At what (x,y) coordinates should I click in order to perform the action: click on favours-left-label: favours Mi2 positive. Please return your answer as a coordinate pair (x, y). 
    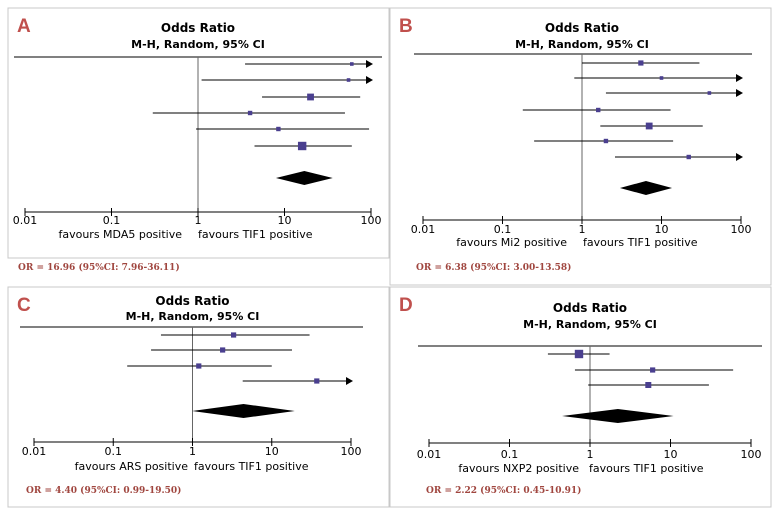
    Looking at the image, I should click on (511, 242).